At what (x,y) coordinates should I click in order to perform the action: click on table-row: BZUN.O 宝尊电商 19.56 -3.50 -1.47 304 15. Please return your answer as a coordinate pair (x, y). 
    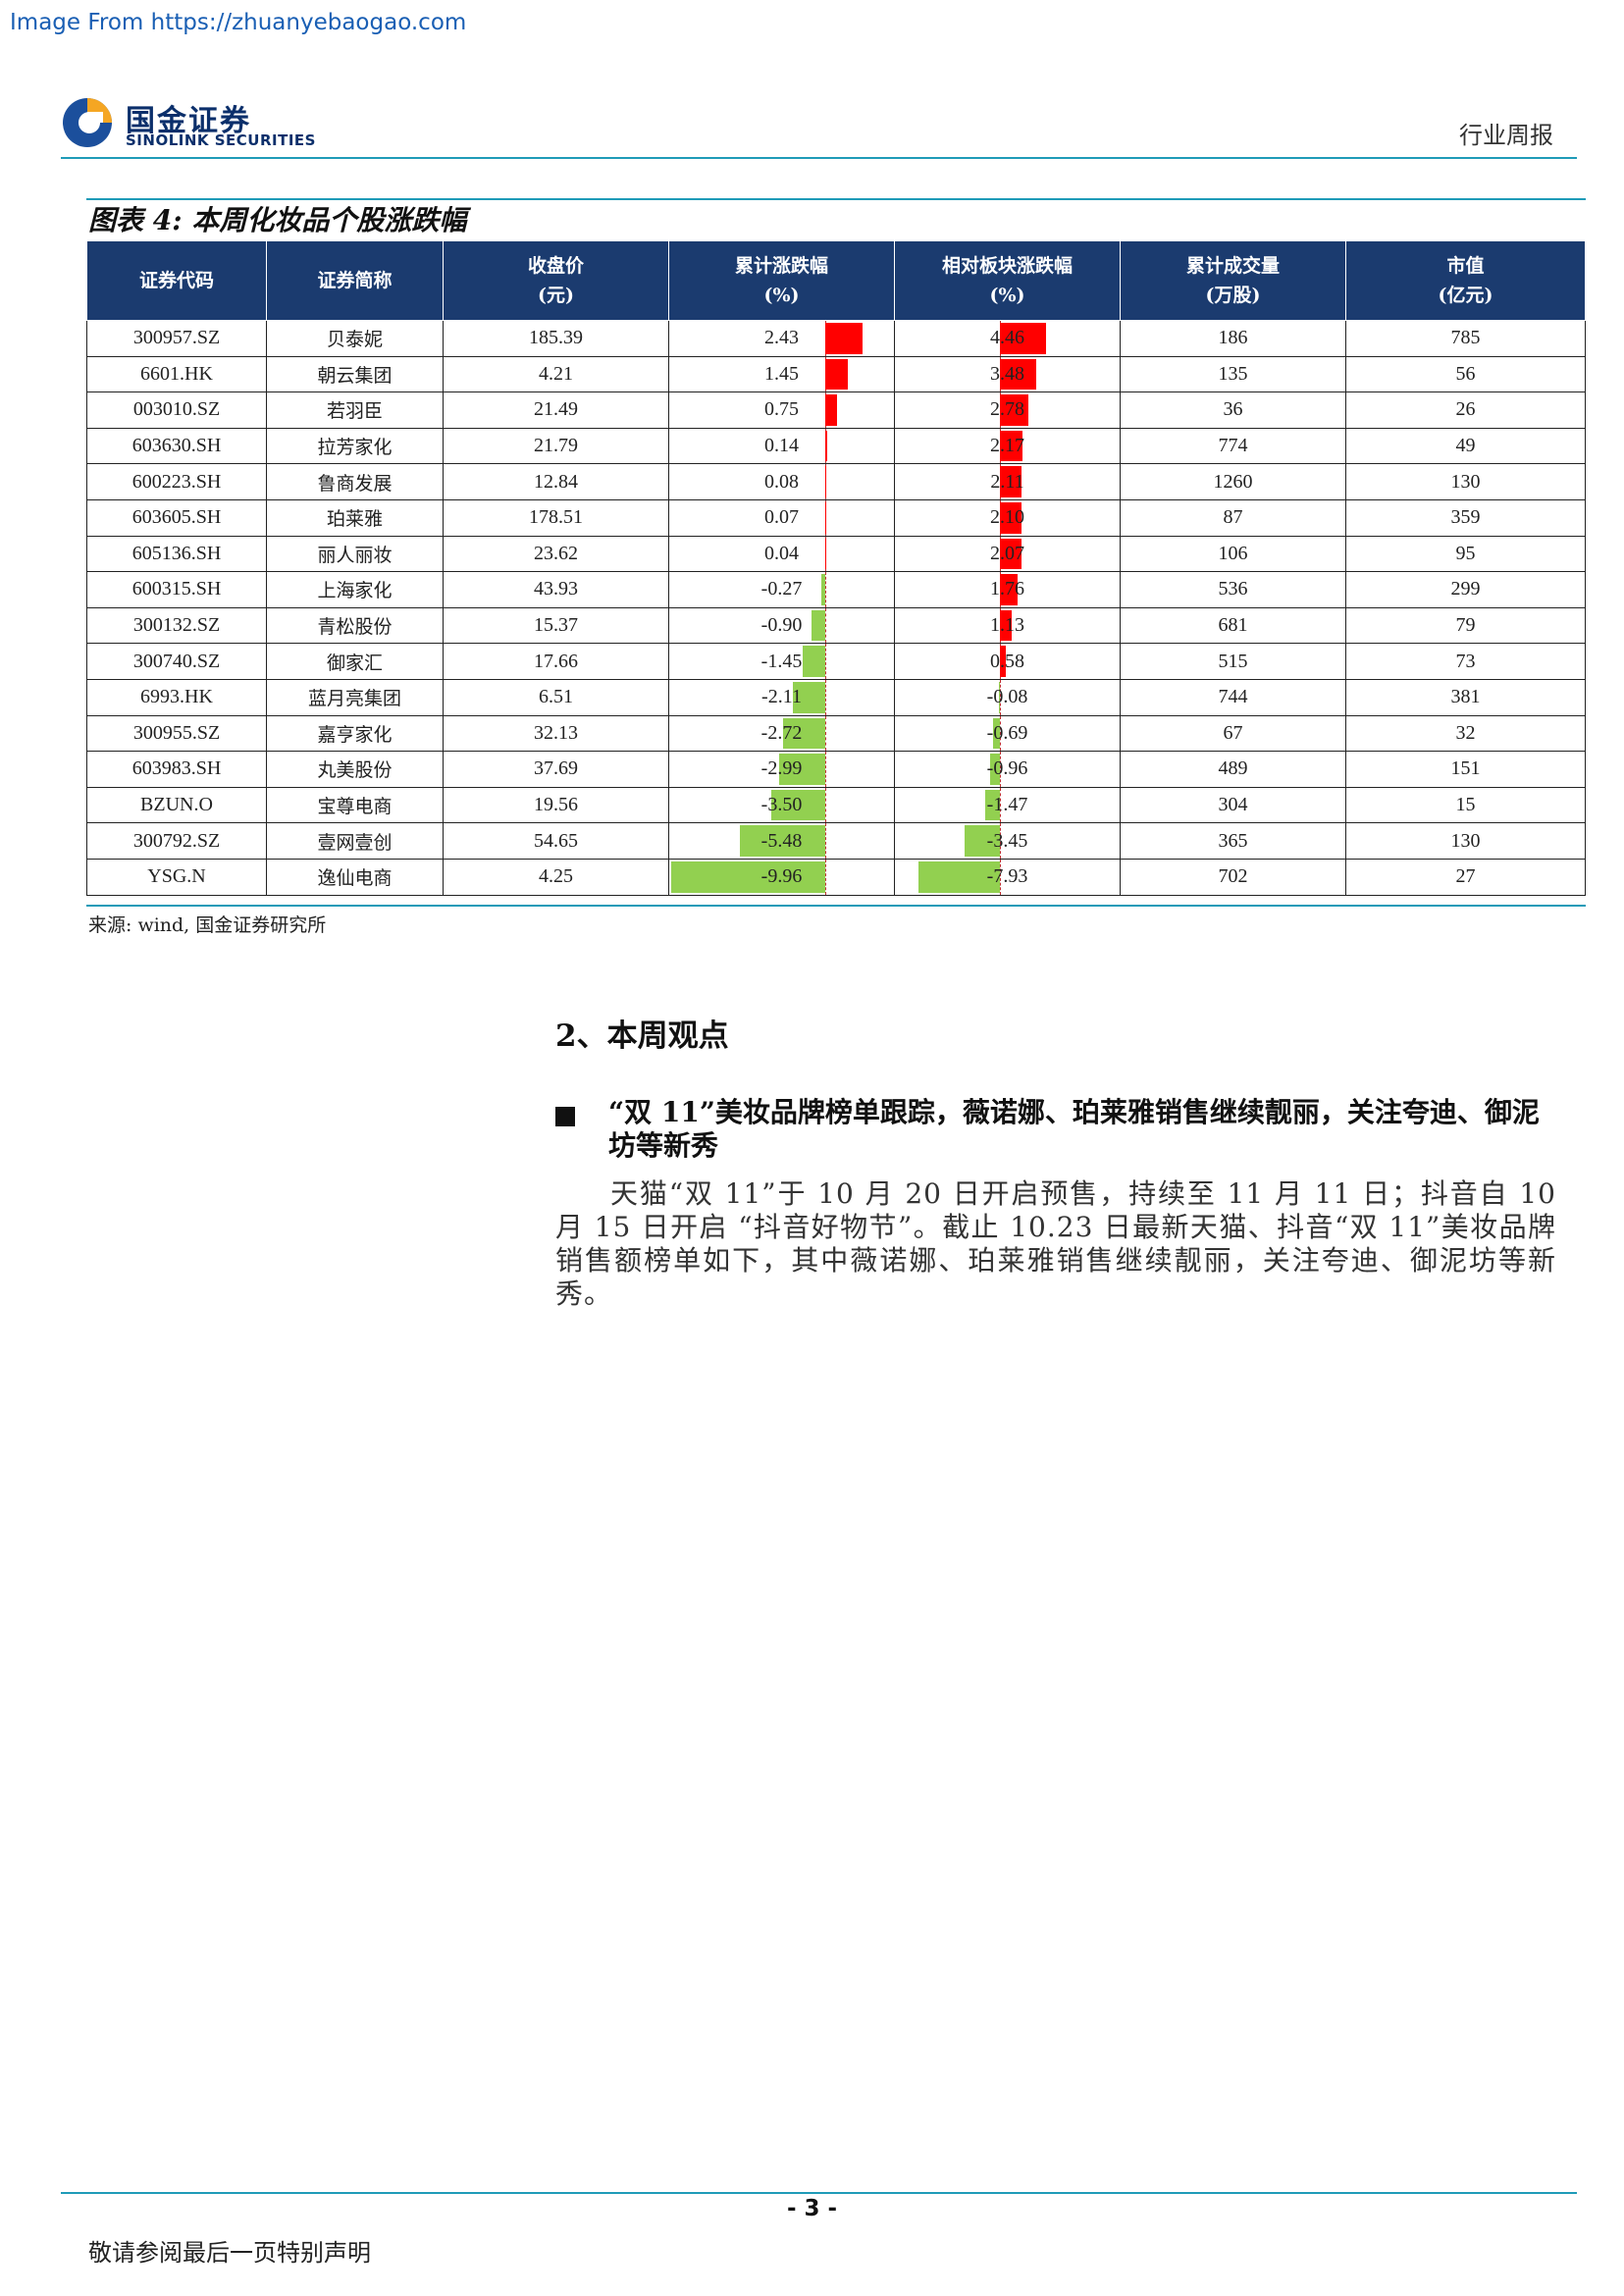
    Looking at the image, I should click on (836, 805).